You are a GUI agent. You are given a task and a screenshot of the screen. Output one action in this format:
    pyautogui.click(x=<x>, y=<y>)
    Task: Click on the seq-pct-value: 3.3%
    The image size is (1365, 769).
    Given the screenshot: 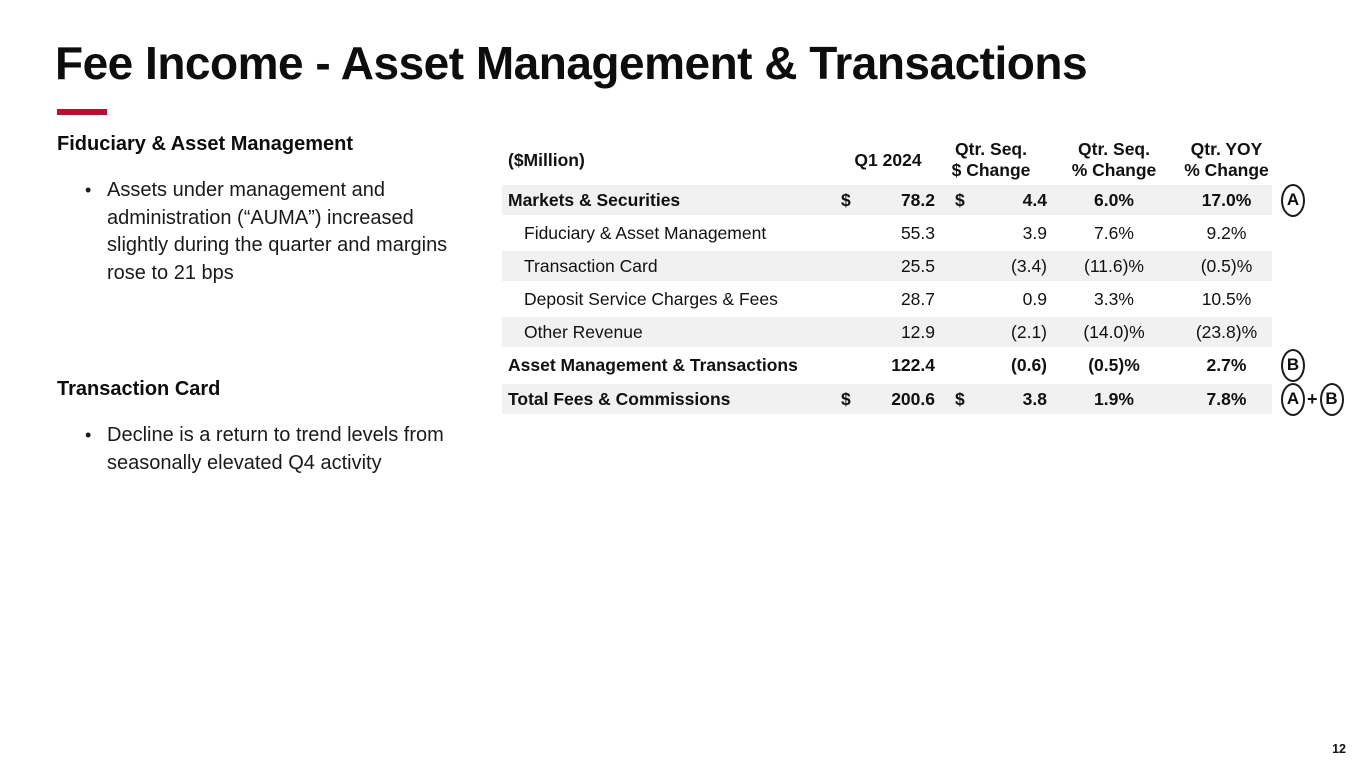 What is the action you would take?
    pyautogui.click(x=1114, y=298)
    